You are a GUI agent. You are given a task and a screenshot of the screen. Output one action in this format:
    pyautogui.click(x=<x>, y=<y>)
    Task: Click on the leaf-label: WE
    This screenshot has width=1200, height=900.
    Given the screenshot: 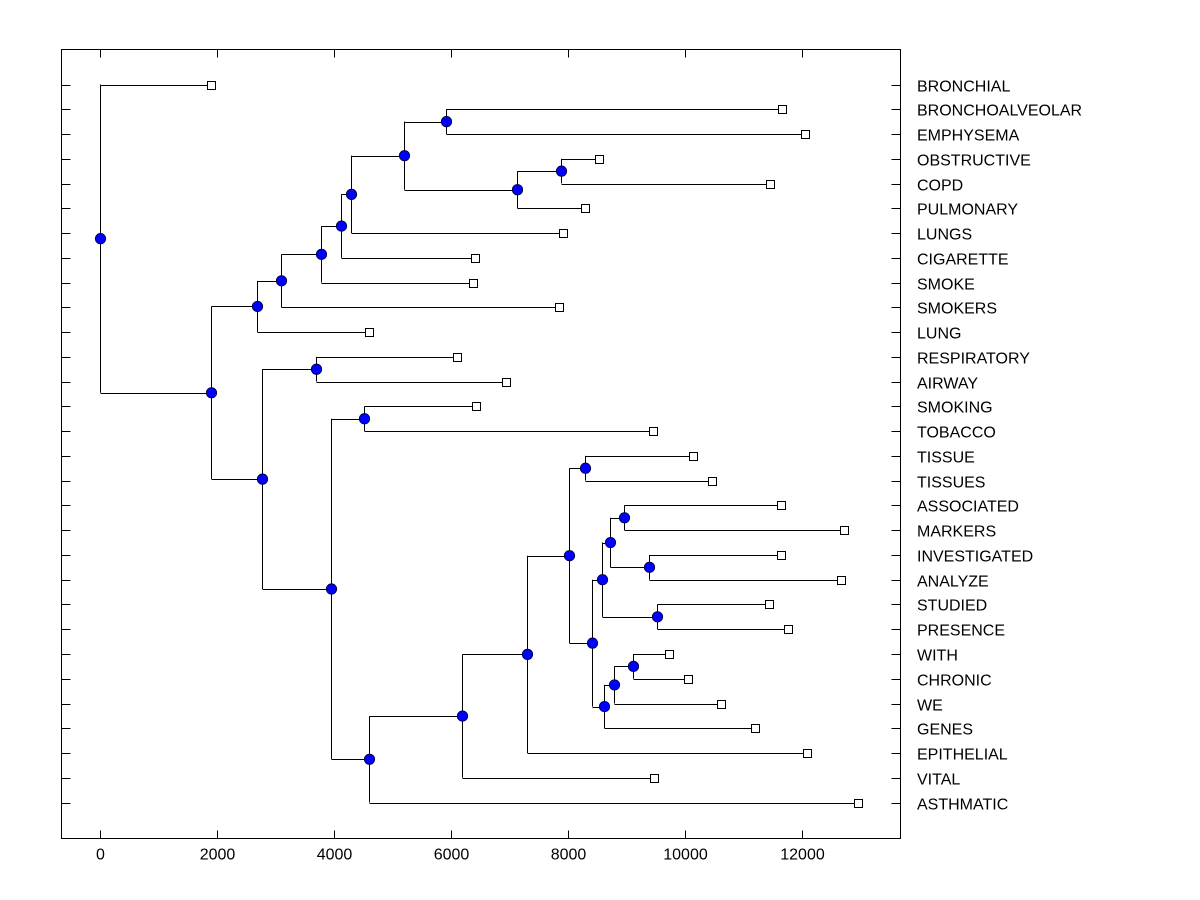 What is the action you would take?
    pyautogui.click(x=930, y=706)
    